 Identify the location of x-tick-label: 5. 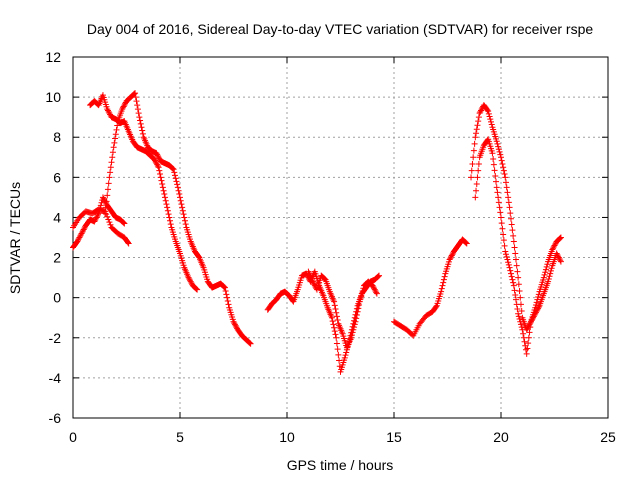
(180, 437).